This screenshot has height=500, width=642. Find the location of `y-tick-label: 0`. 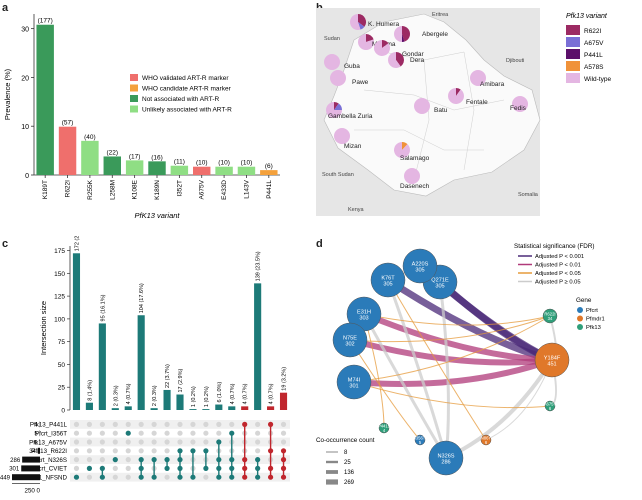

y-tick-label: 0 is located at coordinates (63, 411).